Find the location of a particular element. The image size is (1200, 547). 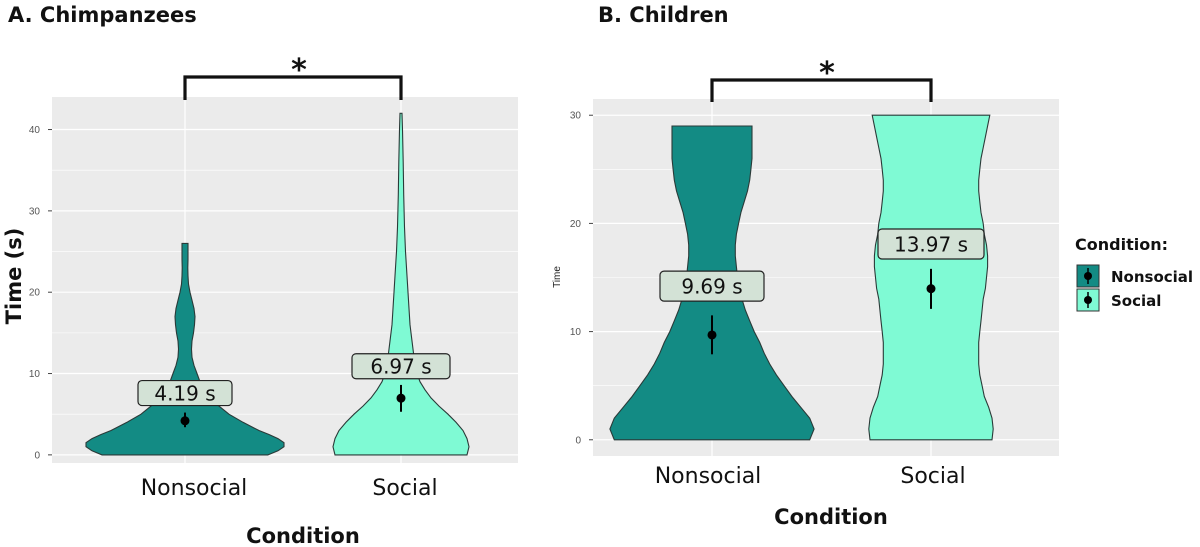

mean-label-nonsocial: 4.19 s is located at coordinates (184, 393).